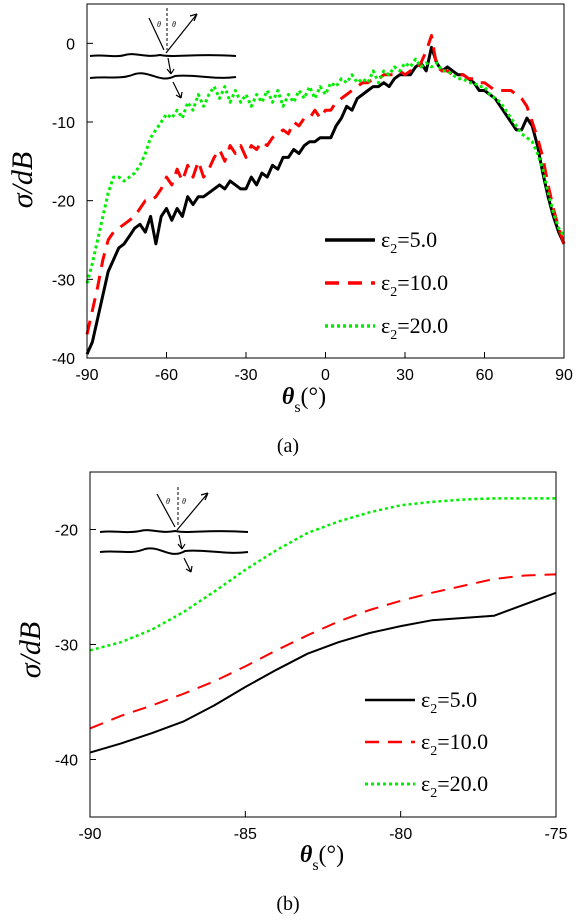 The width and height of the screenshot is (576, 920). Describe the element at coordinates (181, 542) in the screenshot. I see `inset-b-transmitted-ray-arrow` at that location.